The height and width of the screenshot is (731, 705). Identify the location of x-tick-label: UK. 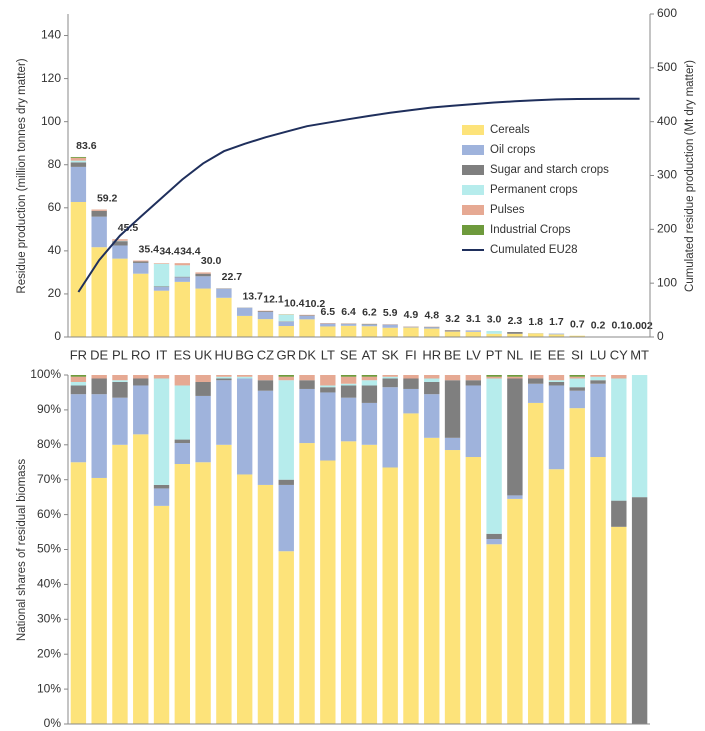
(203, 354).